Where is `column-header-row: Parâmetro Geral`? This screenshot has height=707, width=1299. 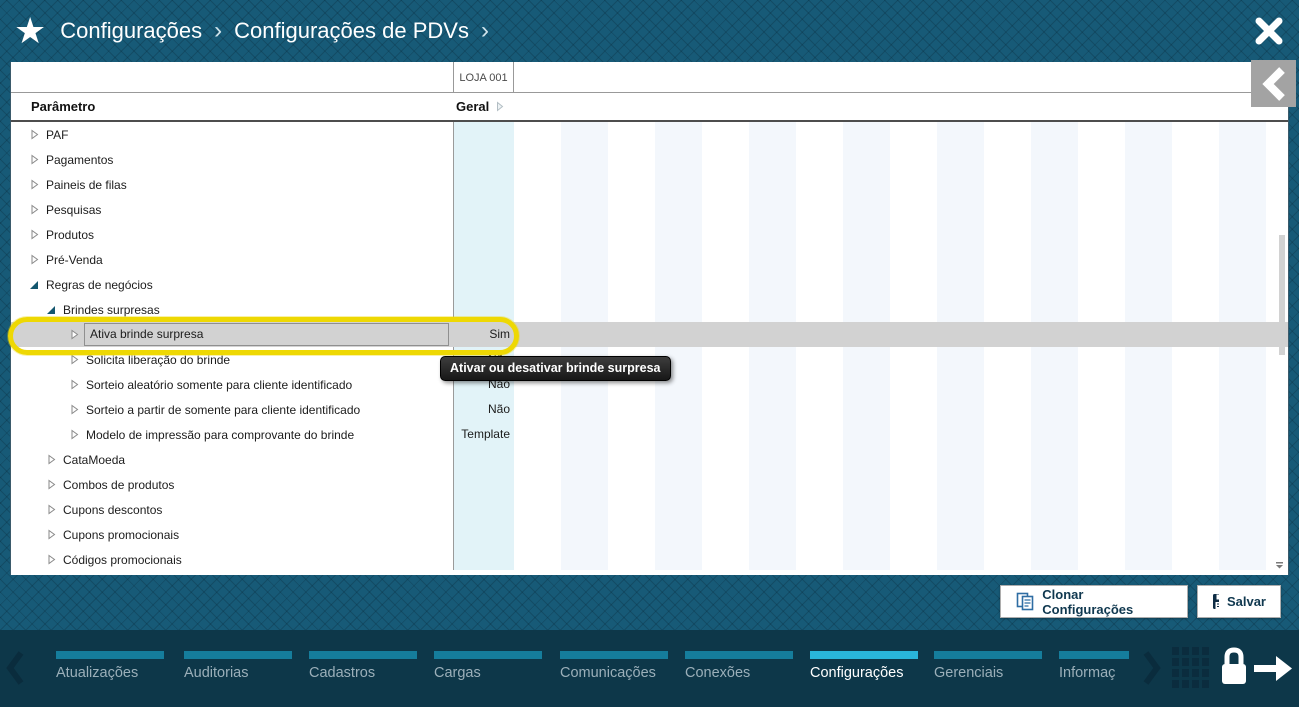
column-header-row: Parâmetro Geral is located at coordinates (649, 107).